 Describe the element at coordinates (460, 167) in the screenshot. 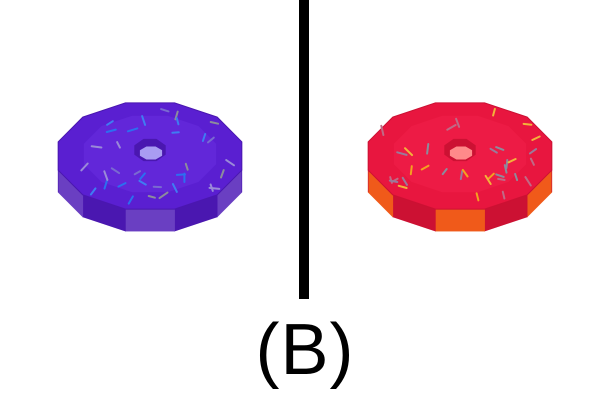

I see `donut-right-image` at that location.